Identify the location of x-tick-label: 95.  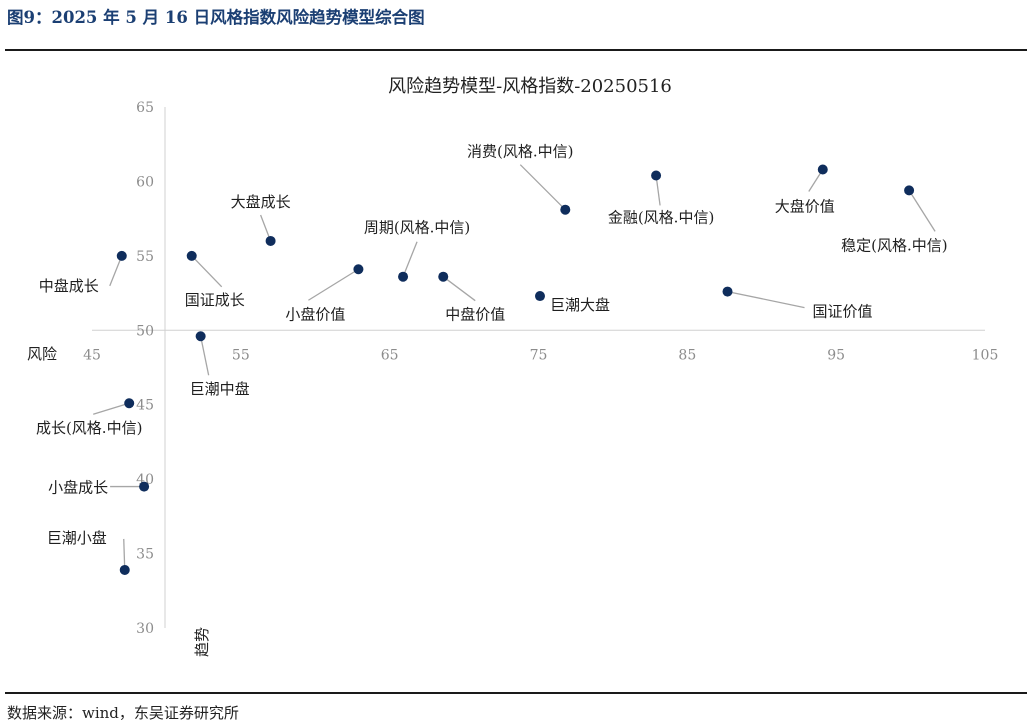
(836, 355).